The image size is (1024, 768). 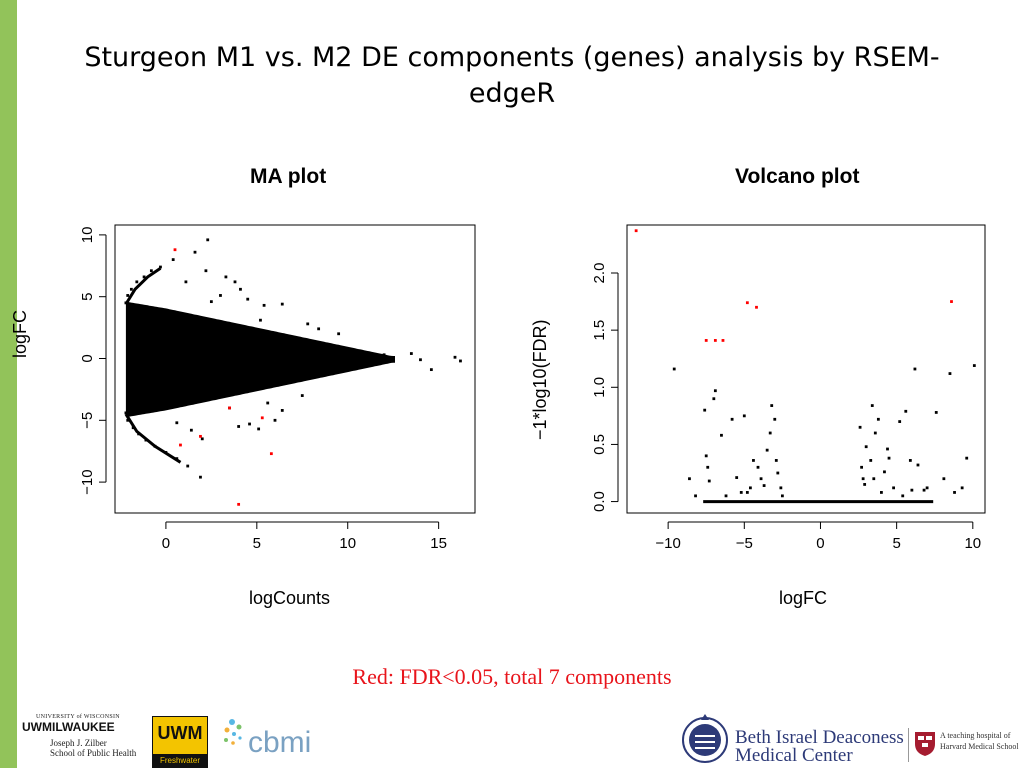 I want to click on ma-plot-x-label: logCounts, so click(x=290, y=598).